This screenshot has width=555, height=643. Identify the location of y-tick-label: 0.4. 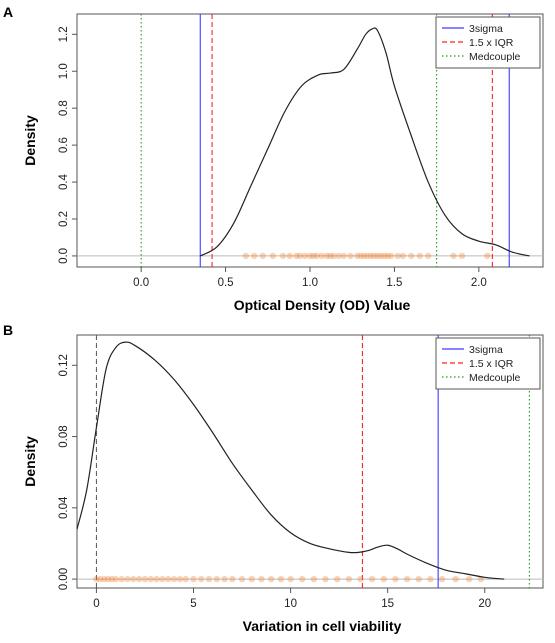
(64, 181).